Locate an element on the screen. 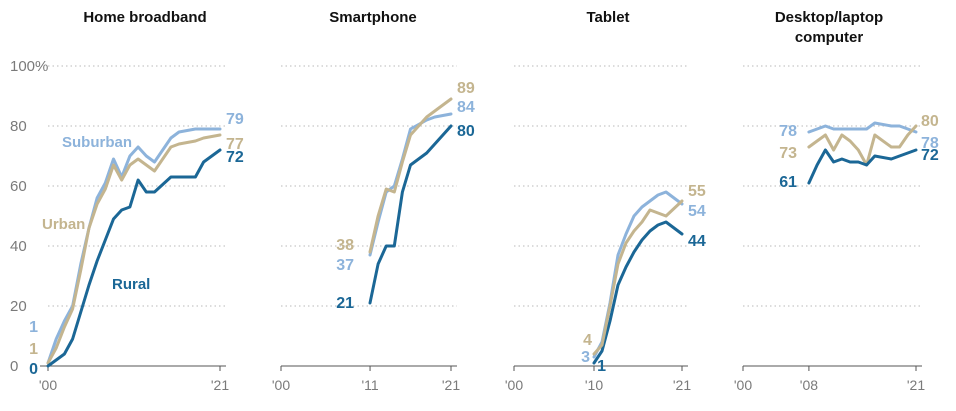 Image resolution: width=956 pixels, height=411 pixels. start-label-suburban: 3 is located at coordinates (585, 357).